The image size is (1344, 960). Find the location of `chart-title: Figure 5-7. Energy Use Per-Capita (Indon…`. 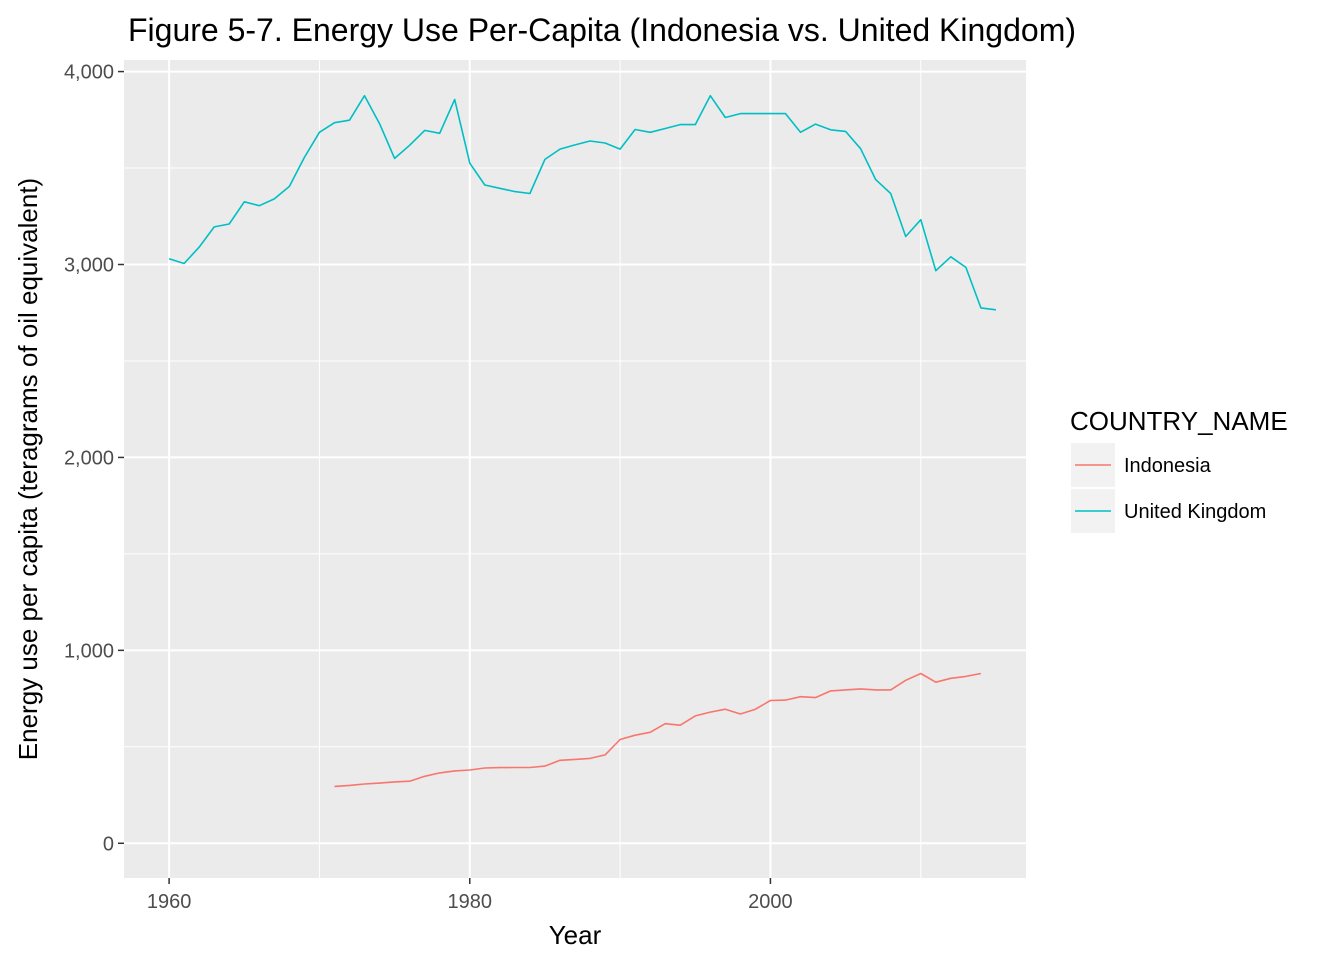

chart-title: Figure 5-7. Energy Use Per-Capita (Indon… is located at coordinates (602, 30).